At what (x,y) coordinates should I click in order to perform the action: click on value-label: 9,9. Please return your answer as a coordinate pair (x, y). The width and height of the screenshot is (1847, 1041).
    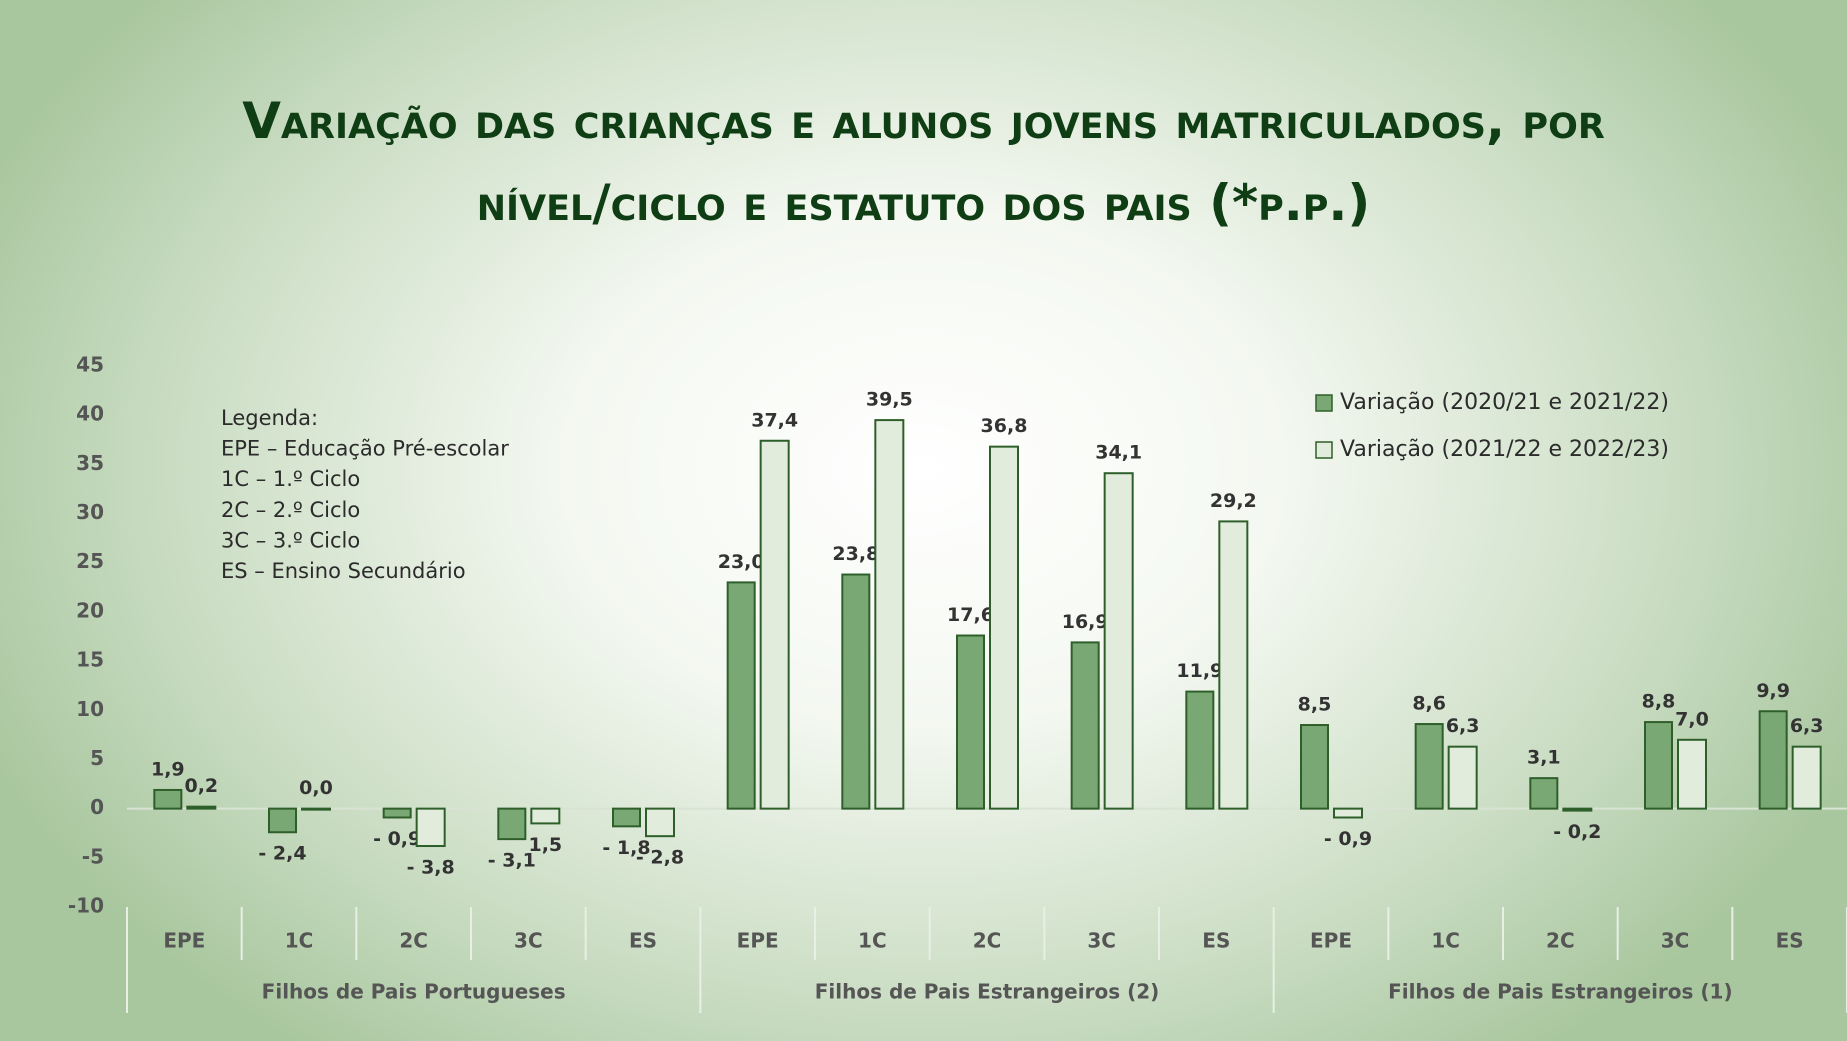
    Looking at the image, I should click on (1773, 691).